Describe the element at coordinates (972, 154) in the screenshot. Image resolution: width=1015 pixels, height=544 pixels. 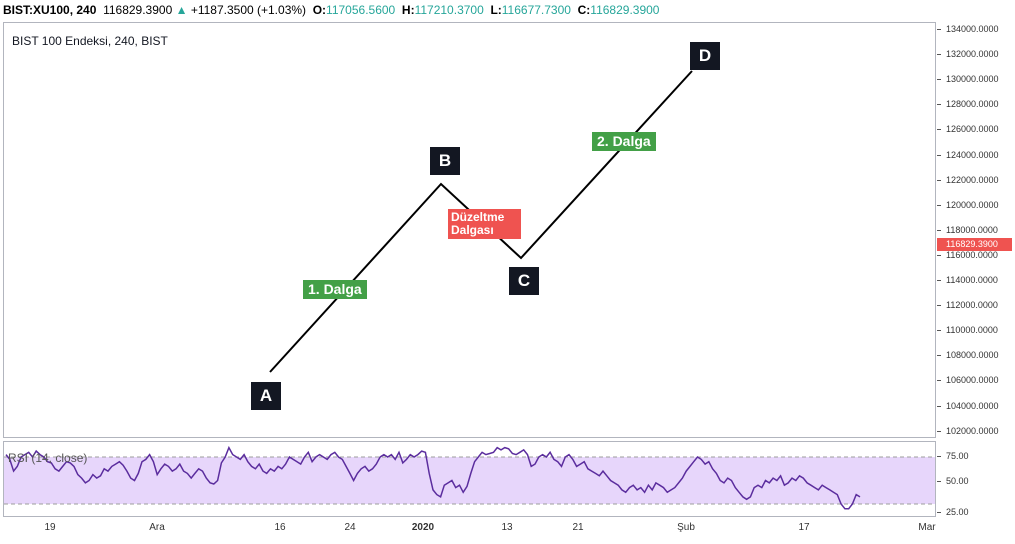
I see `price-tick-label: 124000.0000` at that location.